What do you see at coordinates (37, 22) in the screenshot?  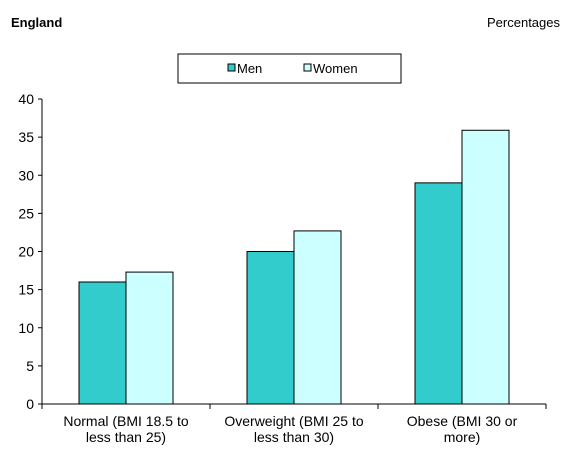 I see `region-label: England` at bounding box center [37, 22].